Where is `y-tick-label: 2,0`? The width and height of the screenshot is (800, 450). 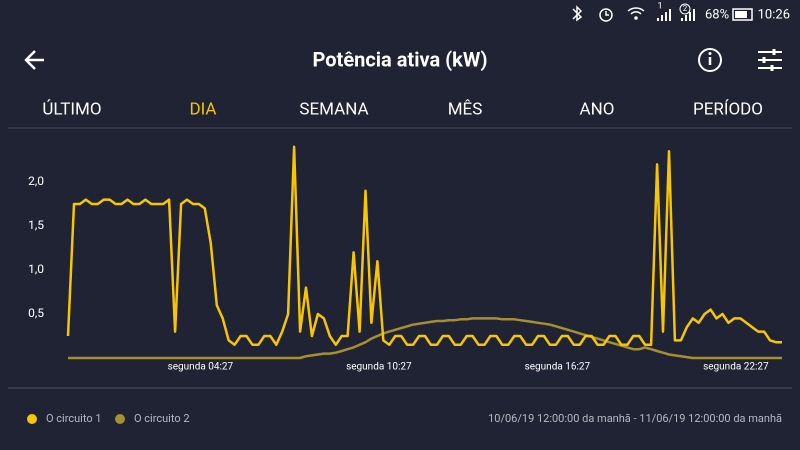 y-tick-label: 2,0 is located at coordinates (36, 181).